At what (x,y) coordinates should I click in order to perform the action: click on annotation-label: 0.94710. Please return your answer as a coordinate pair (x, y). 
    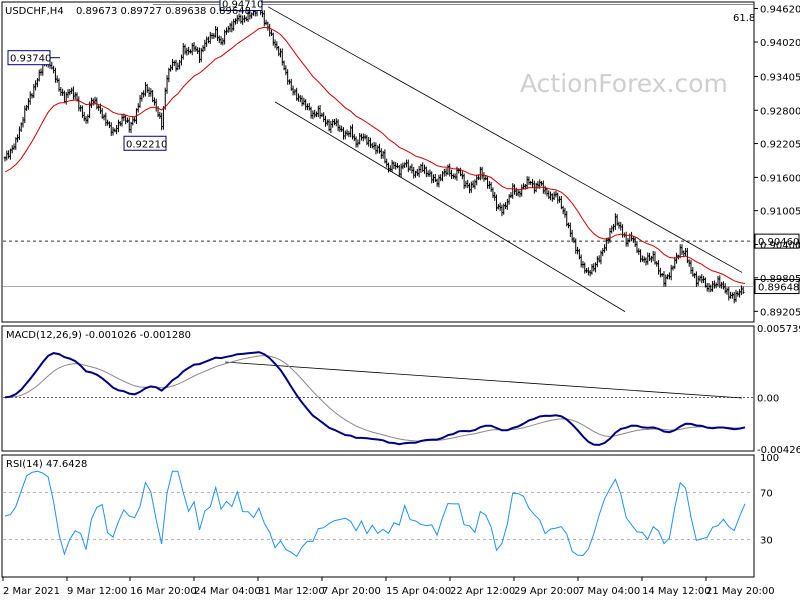
    Looking at the image, I should click on (242, 5).